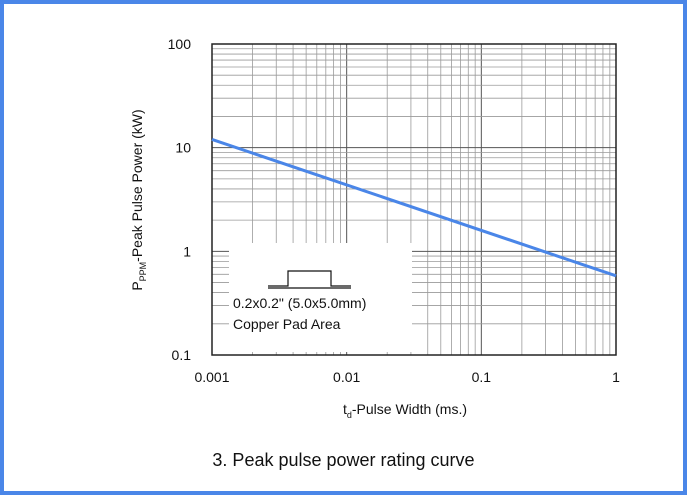 This screenshot has width=687, height=495. I want to click on x-tick-label: 1, so click(616, 377).